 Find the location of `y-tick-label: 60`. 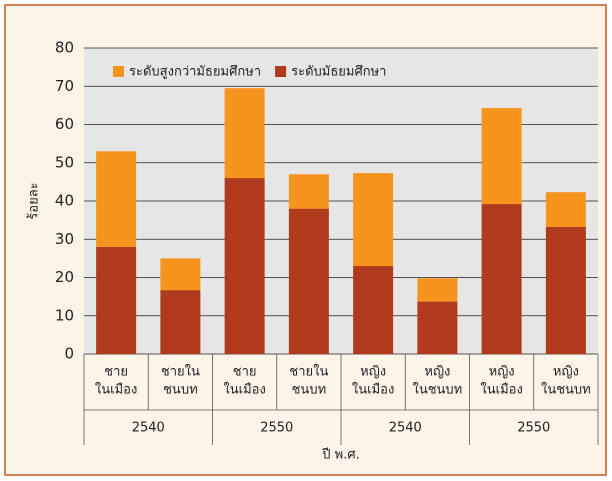

y-tick-label: 60 is located at coordinates (64, 124).